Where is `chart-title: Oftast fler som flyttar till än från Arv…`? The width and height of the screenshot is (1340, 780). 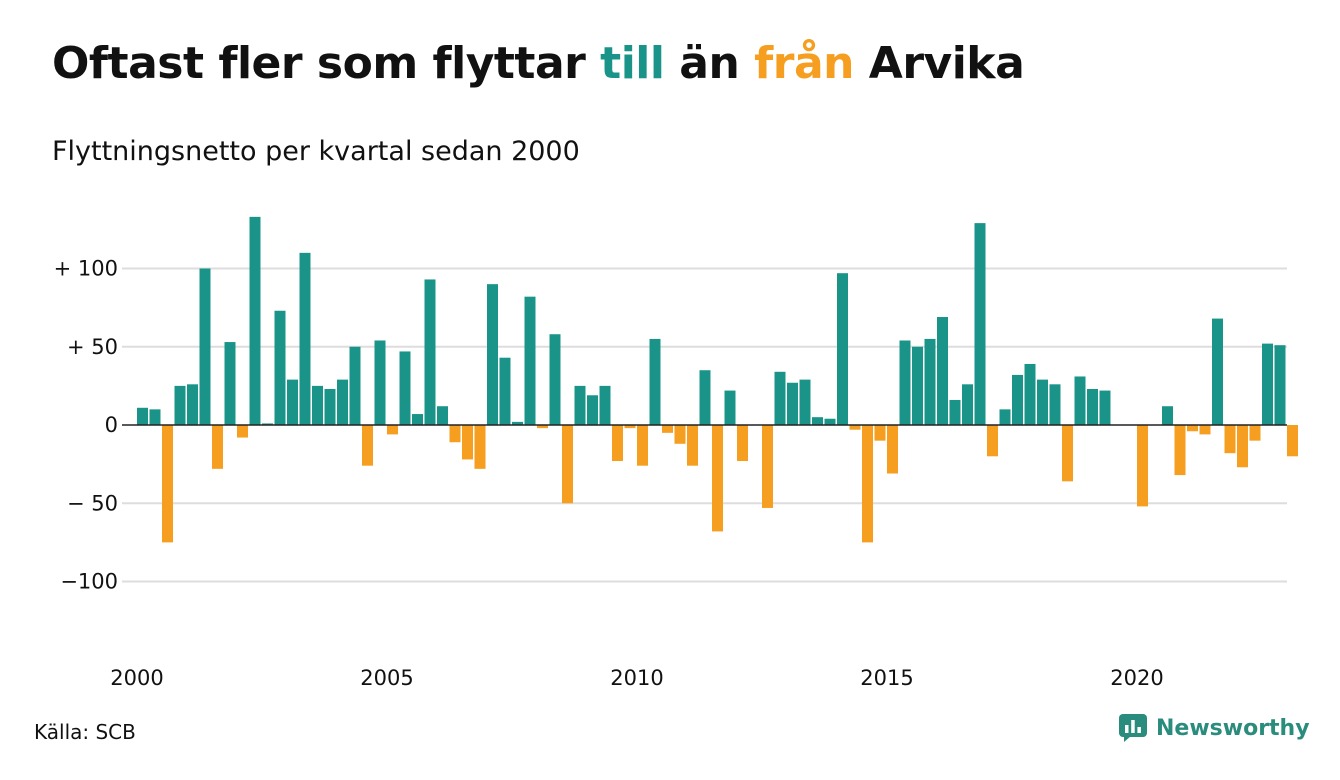 chart-title: Oftast fler som flyttar till än från Arv… is located at coordinates (538, 63).